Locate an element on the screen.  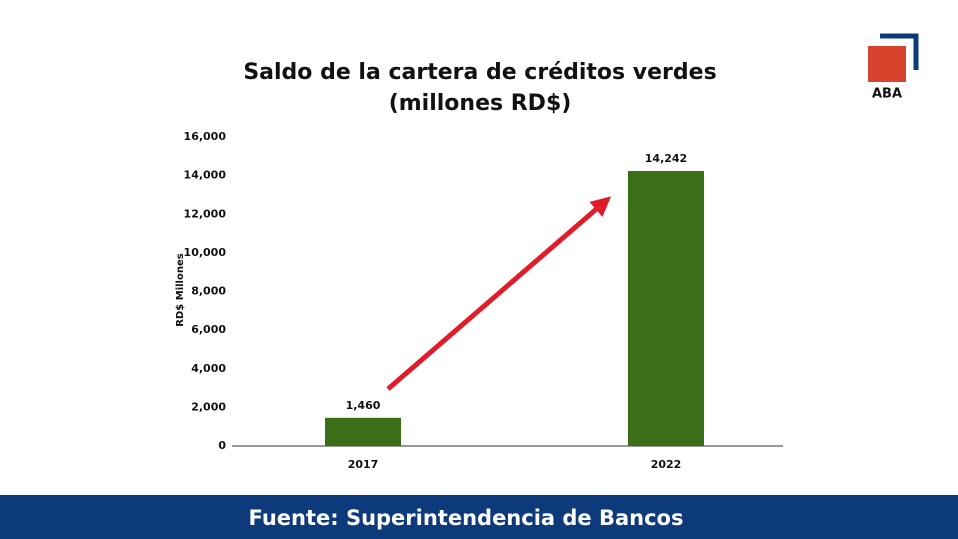
y-tick-label: 16,000 is located at coordinates (205, 136).